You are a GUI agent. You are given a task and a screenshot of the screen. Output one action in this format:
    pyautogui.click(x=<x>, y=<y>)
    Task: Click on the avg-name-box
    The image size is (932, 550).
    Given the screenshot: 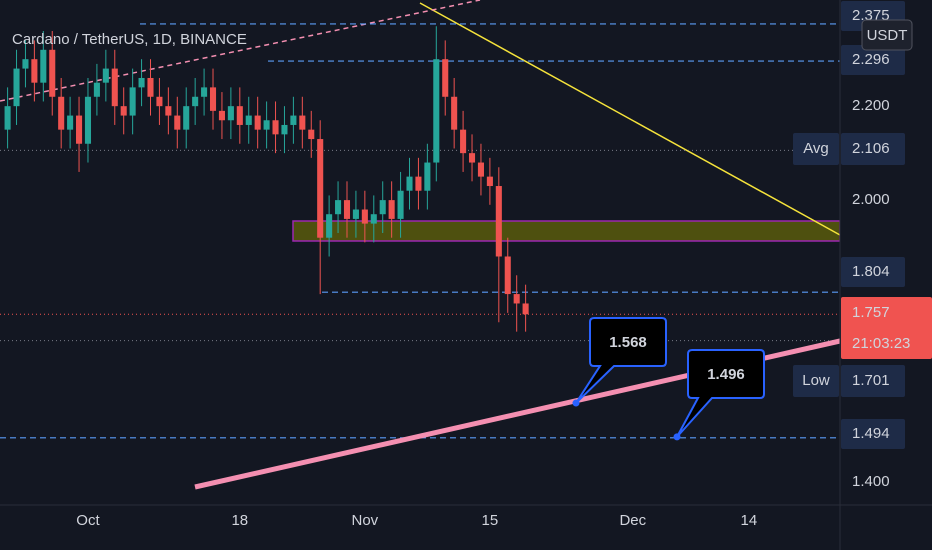 What is the action you would take?
    pyautogui.click(x=816, y=149)
    